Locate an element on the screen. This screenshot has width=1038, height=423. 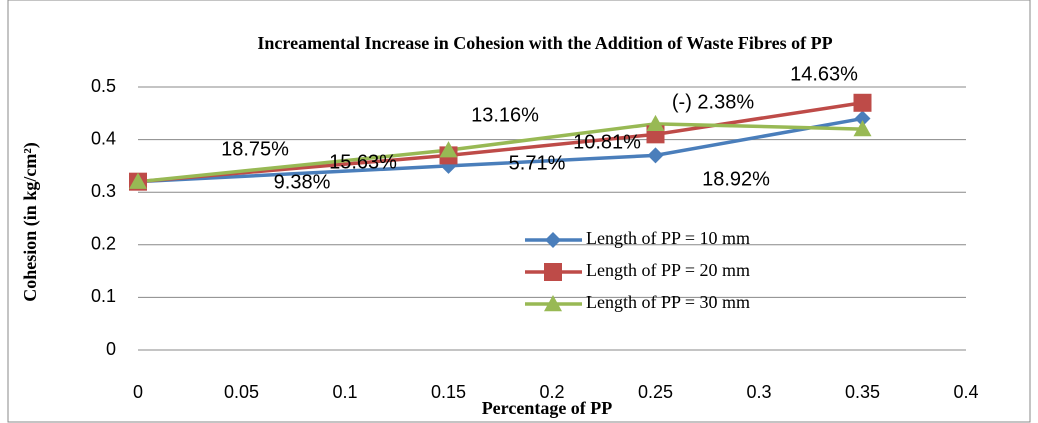
x-tick-label: 0.3 is located at coordinates (758, 392).